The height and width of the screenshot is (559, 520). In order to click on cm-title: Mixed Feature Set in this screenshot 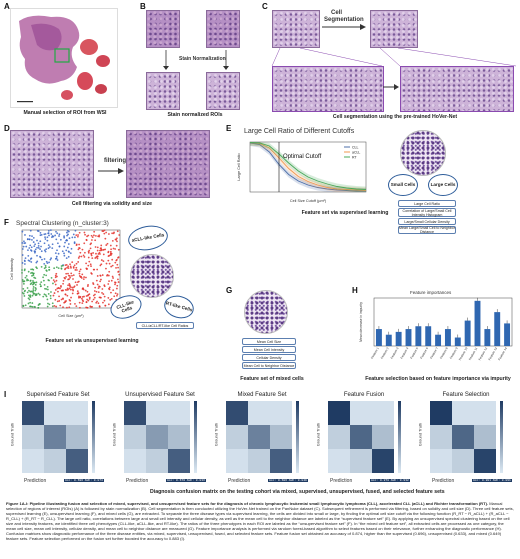, I will do `click(262, 395)`.